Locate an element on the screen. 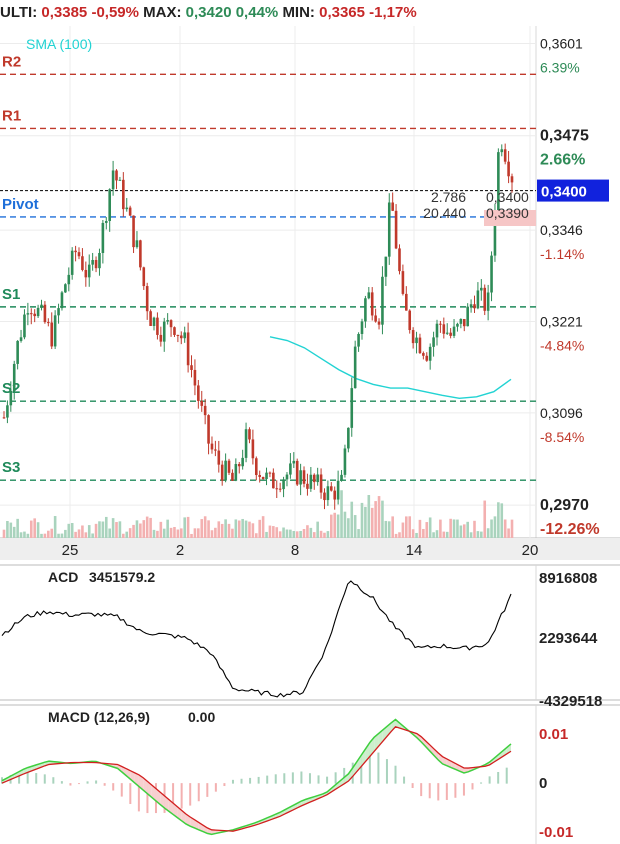 This screenshot has height=844, width=620. level-label-s1: S1 is located at coordinates (11, 294).